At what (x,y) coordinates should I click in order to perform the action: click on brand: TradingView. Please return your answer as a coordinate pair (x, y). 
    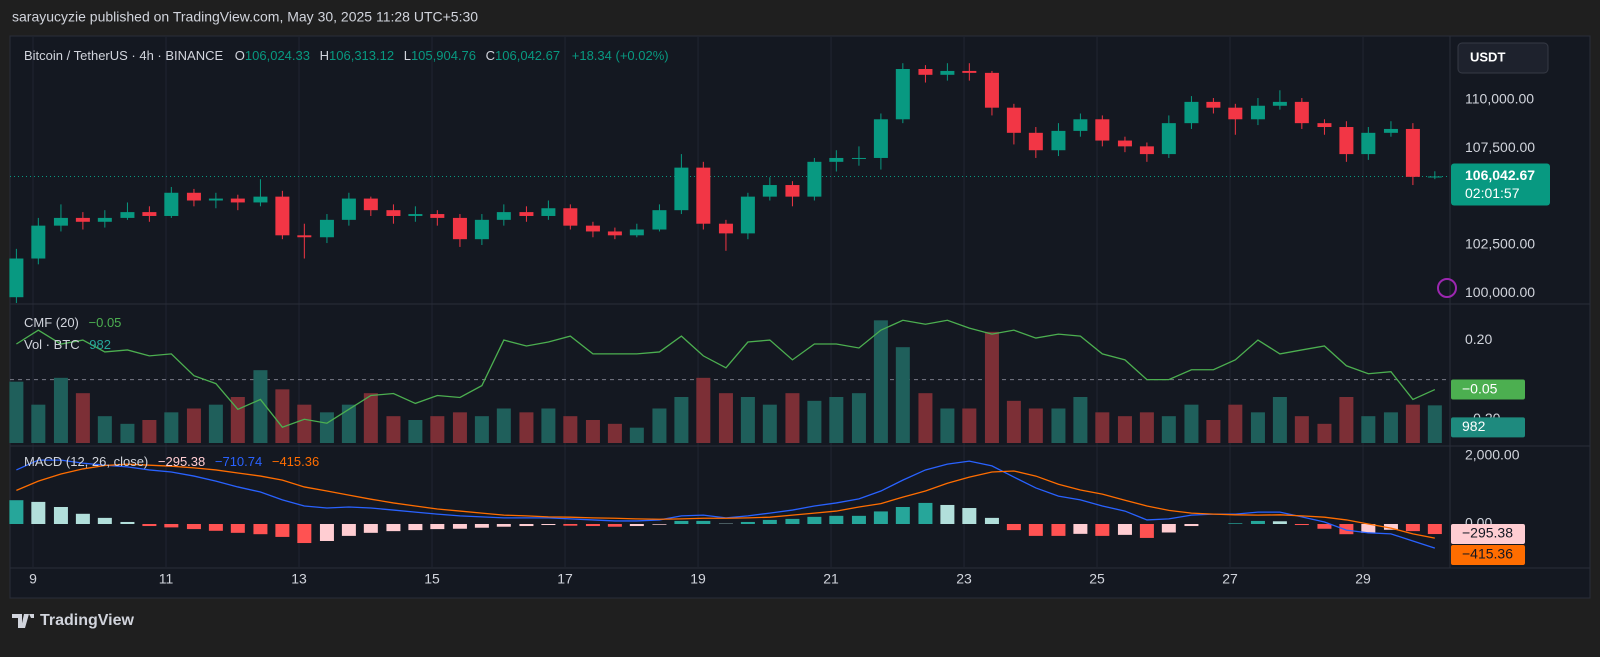
    Looking at the image, I should click on (73, 620).